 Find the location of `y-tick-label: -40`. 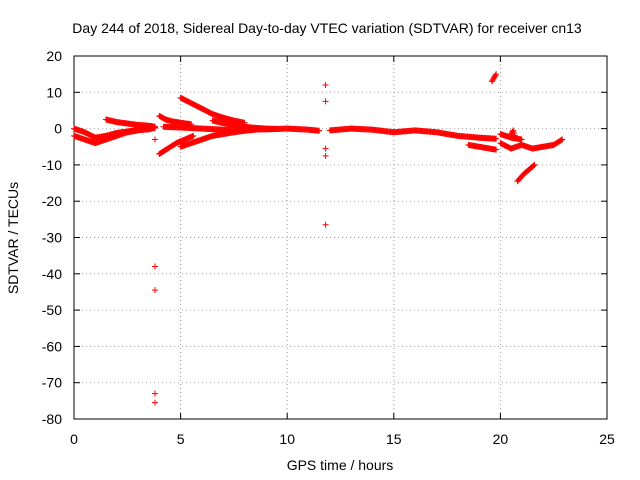

y-tick-label: -40 is located at coordinates (52, 274).